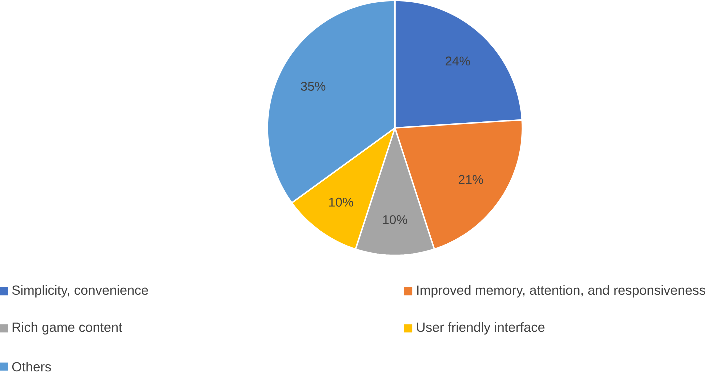  What do you see at coordinates (481, 328) in the screenshot?
I see `legend-label: User friendly interface` at bounding box center [481, 328].